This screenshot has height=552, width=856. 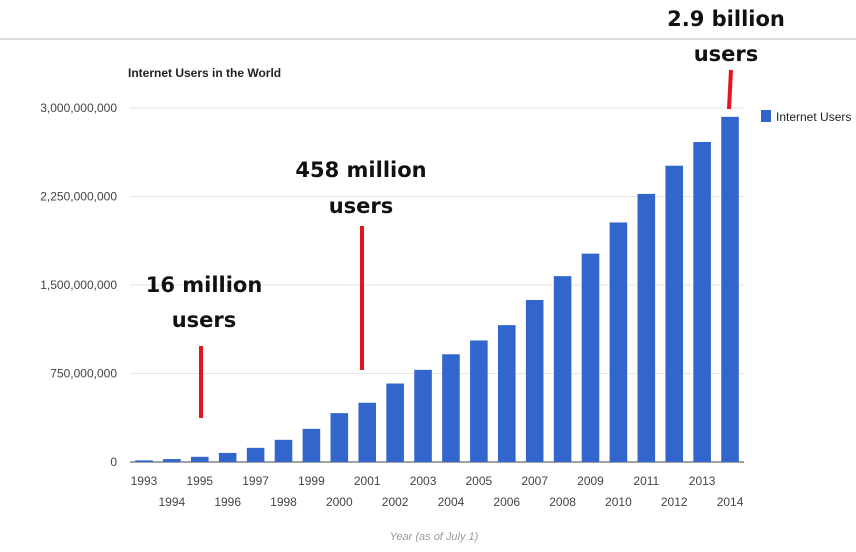 I want to click on bar-1993, so click(x=144, y=461).